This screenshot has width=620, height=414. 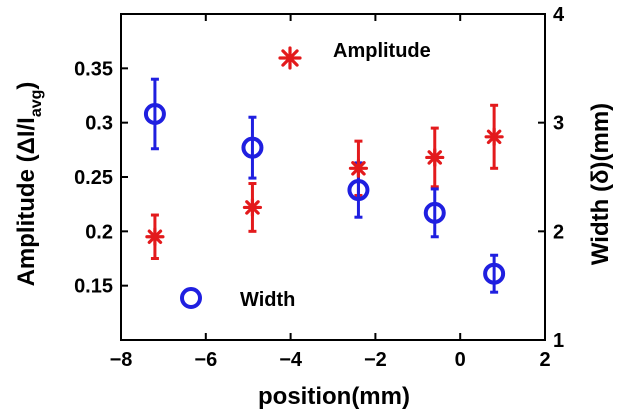 What do you see at coordinates (26, 201) in the screenshot?
I see `left-y-axis-title-main: Amplitude (ΔI/I` at bounding box center [26, 201].